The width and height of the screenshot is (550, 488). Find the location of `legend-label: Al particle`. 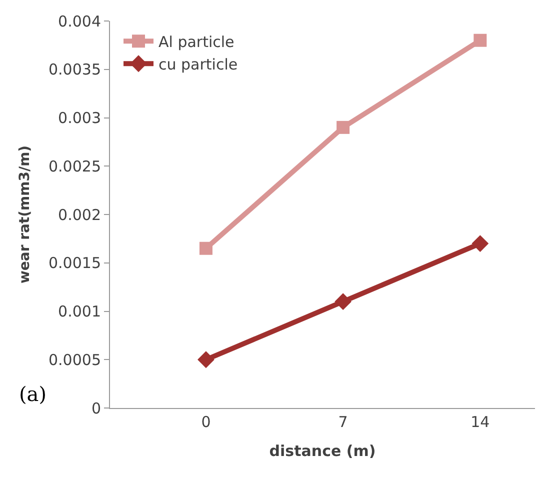

legend-label: Al particle is located at coordinates (196, 41).